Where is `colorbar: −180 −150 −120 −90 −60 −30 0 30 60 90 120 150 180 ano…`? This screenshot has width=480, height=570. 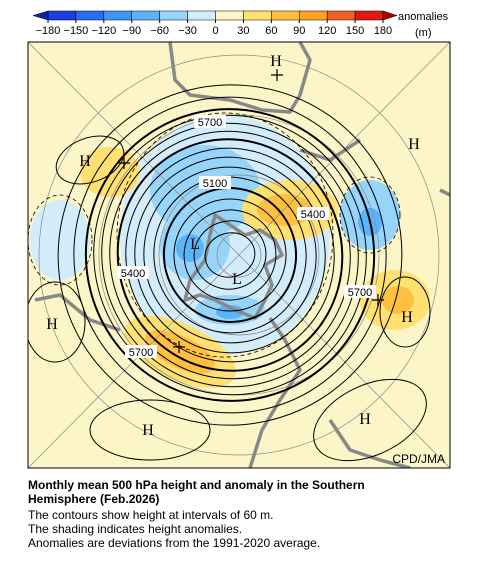 colorbar: −180 −150 −120 −90 −60 −30 0 30 60 90 120 150 180 ano… is located at coordinates (240, 24).